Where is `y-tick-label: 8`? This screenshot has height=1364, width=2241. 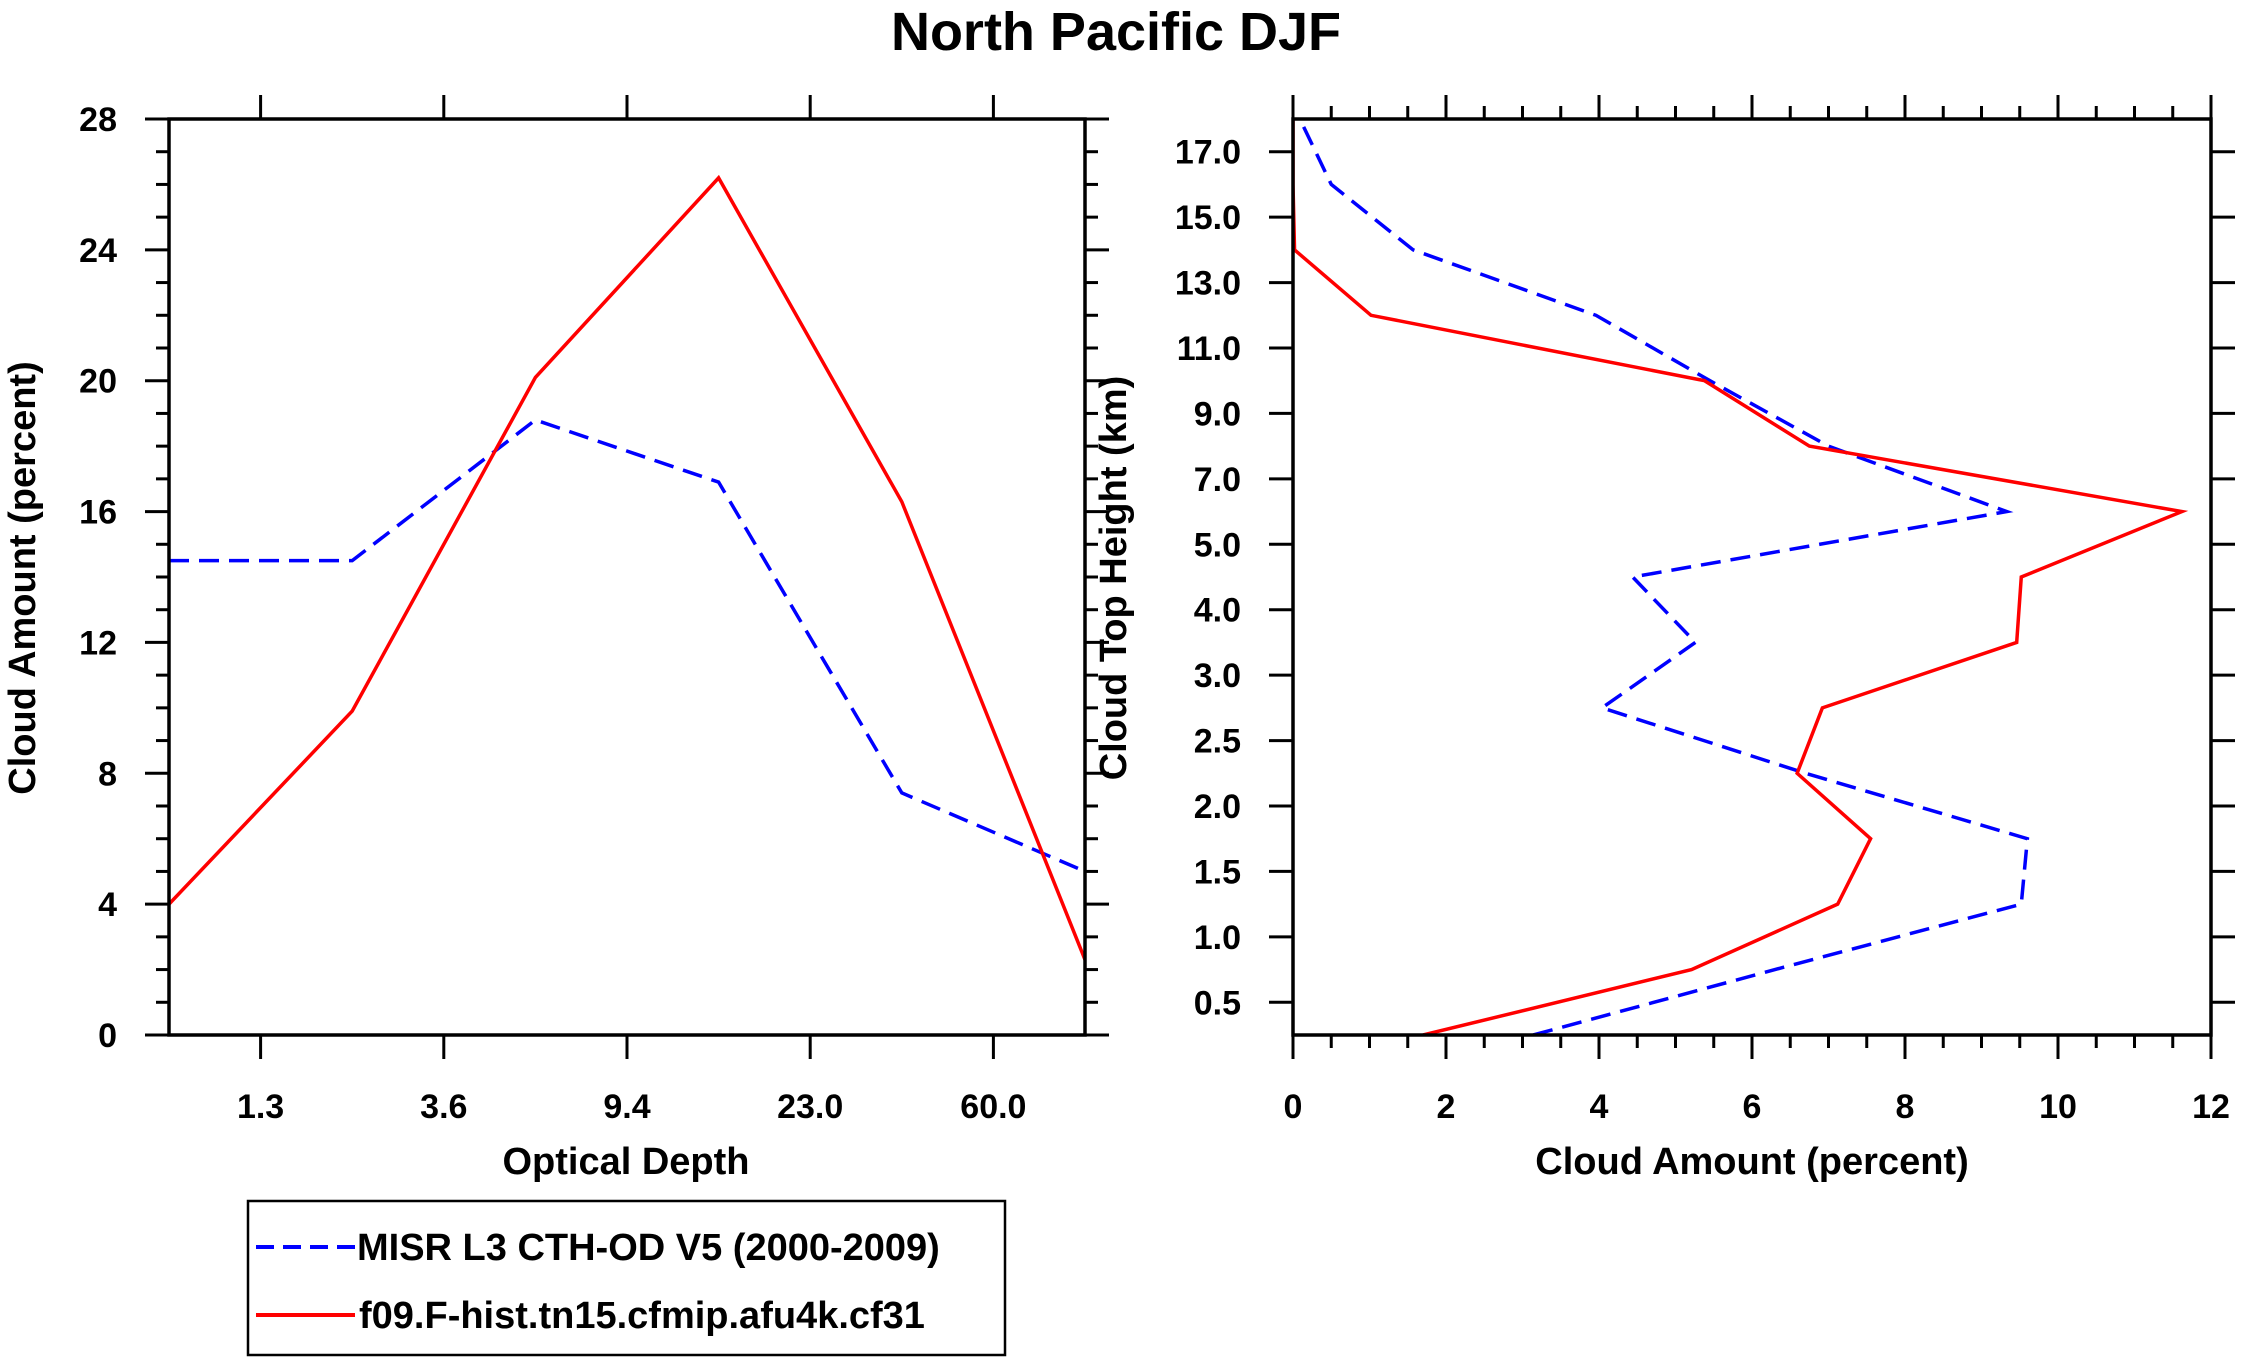
y-tick-label: 8 is located at coordinates (107, 774).